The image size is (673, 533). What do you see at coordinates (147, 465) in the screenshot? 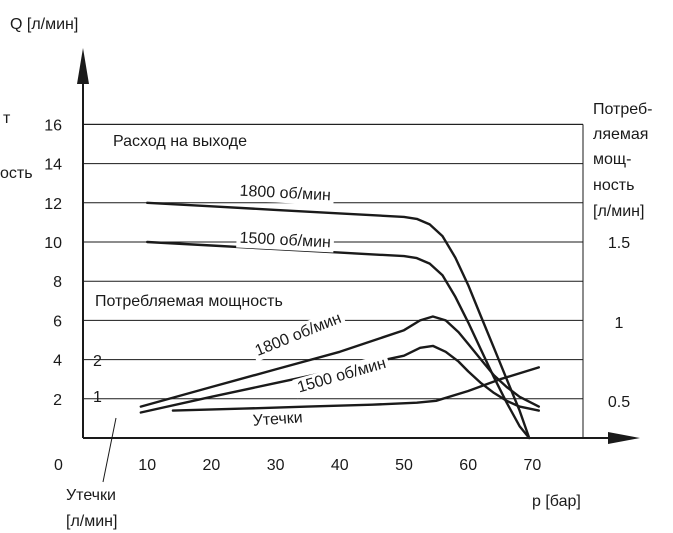
I see `x-tick-label: 10` at bounding box center [147, 465].